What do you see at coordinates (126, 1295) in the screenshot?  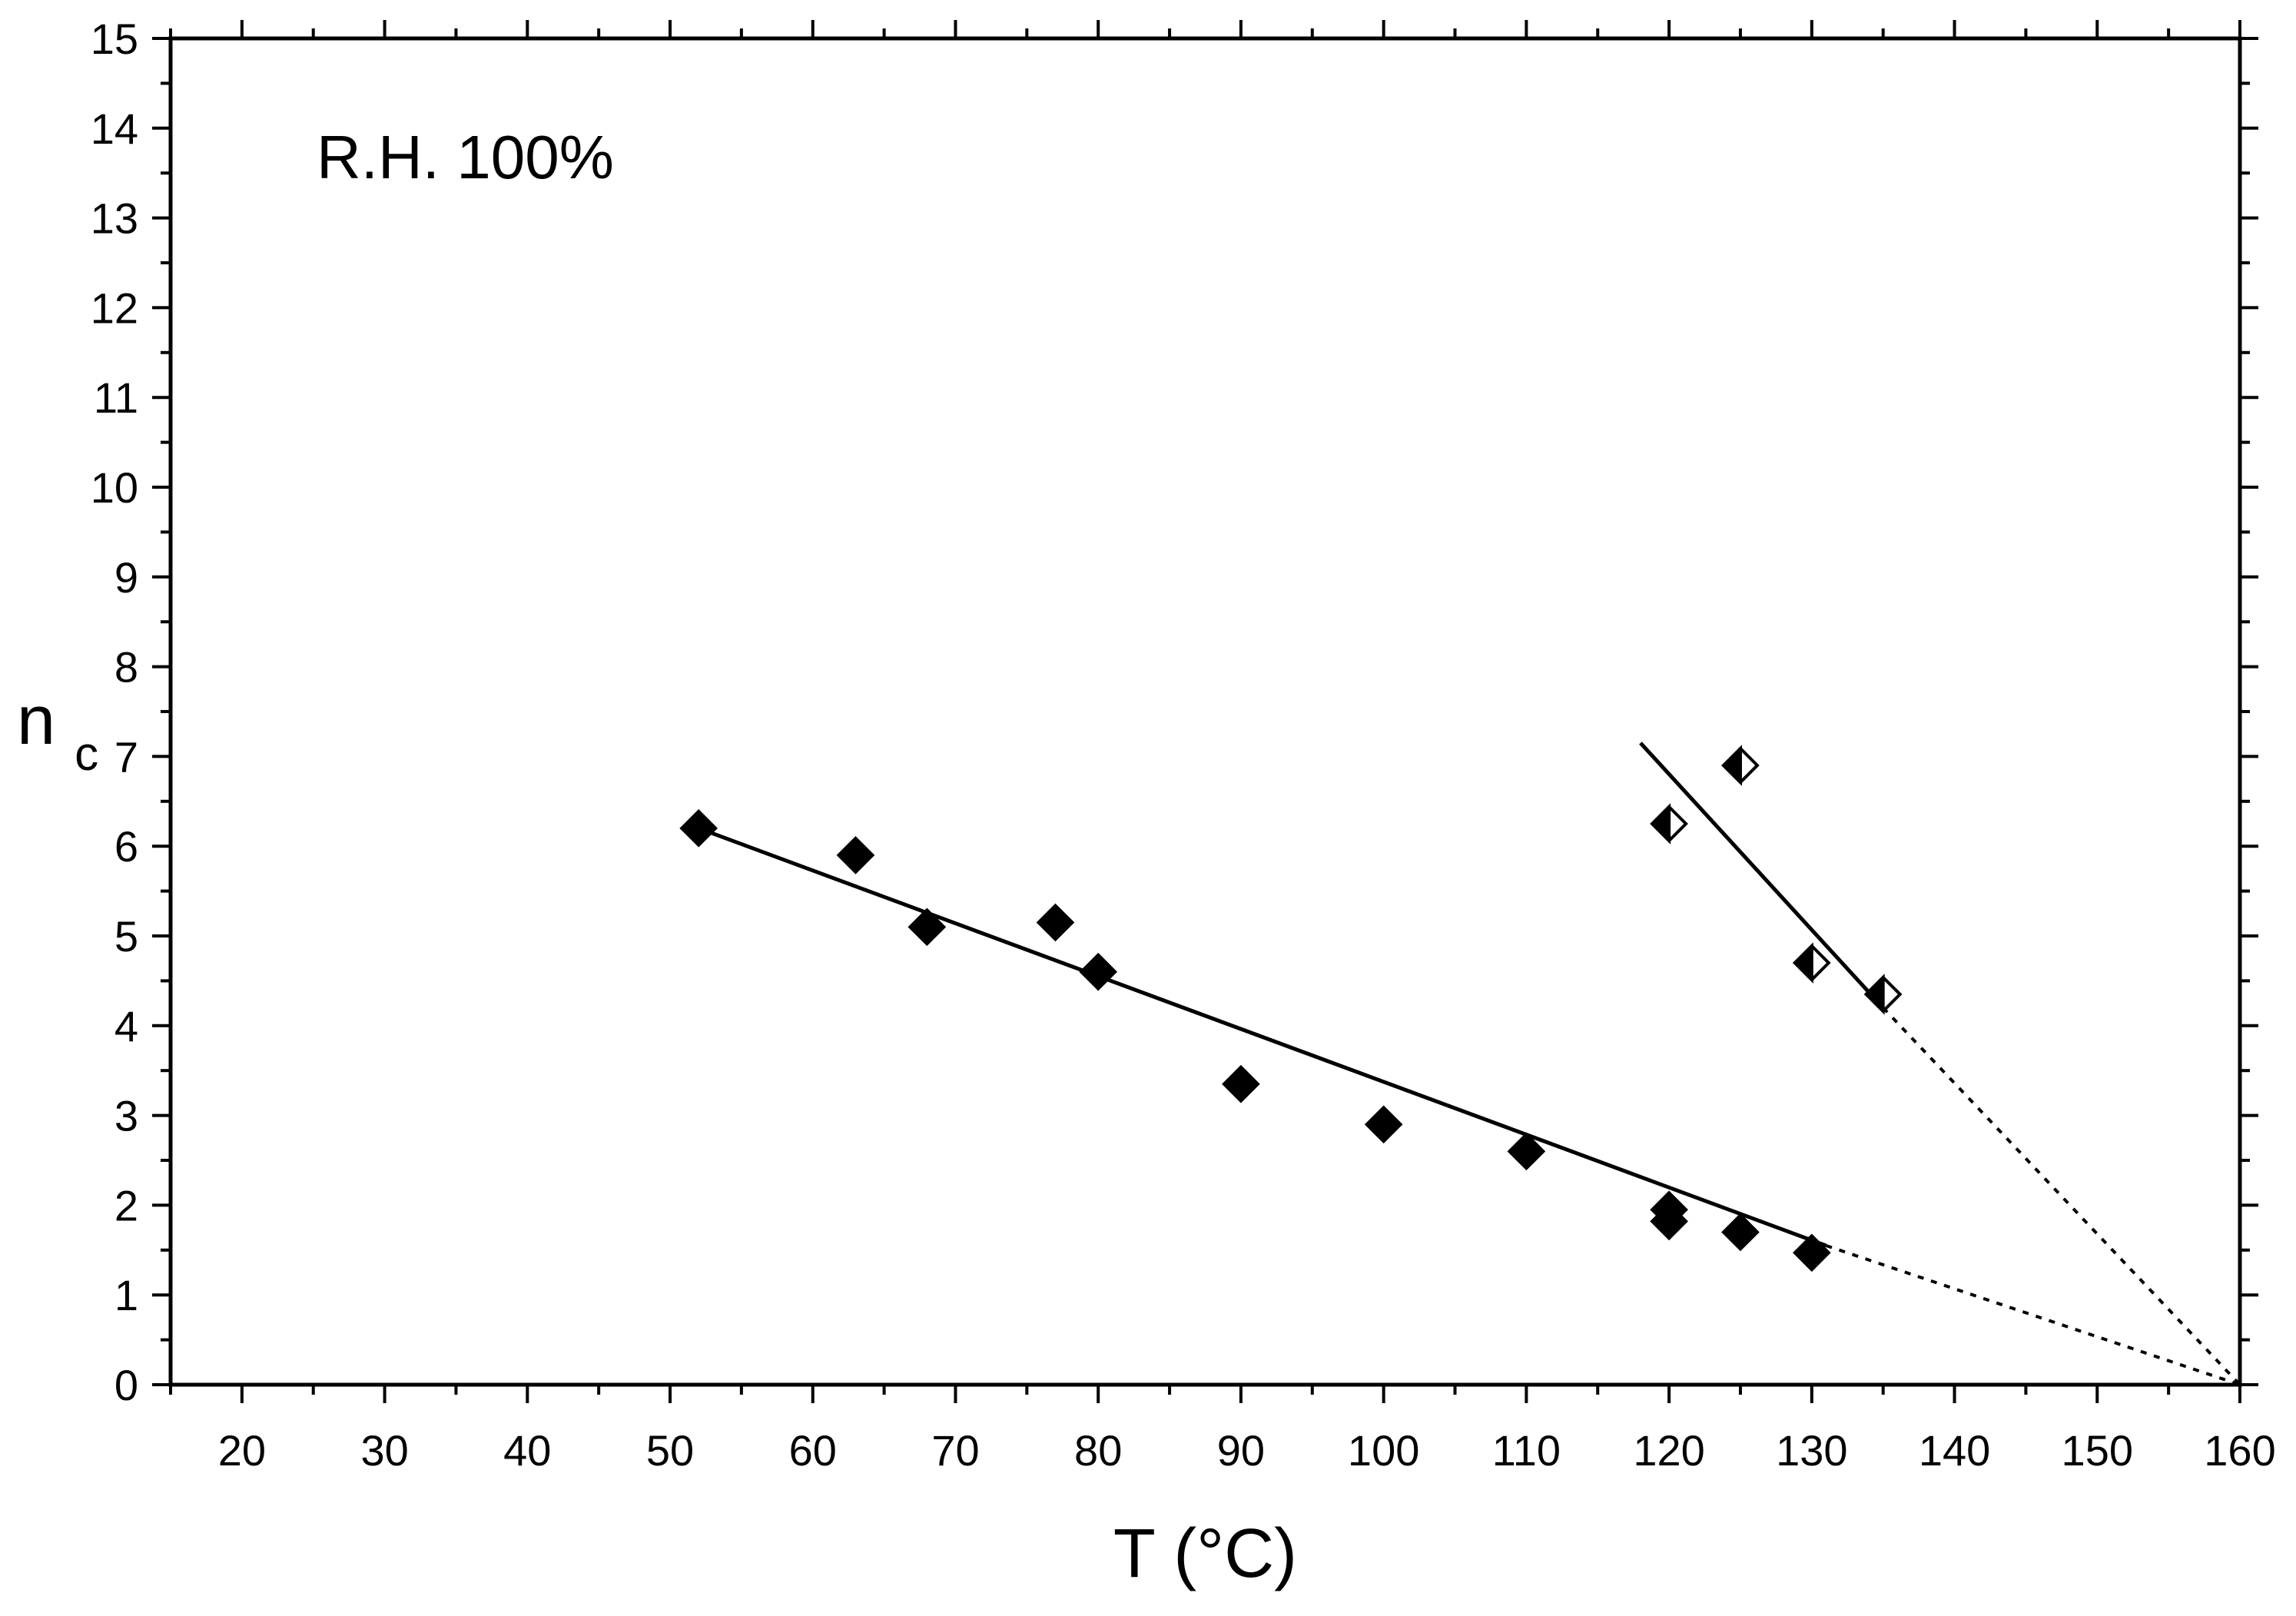 I see `y-tick-label: 1` at bounding box center [126, 1295].